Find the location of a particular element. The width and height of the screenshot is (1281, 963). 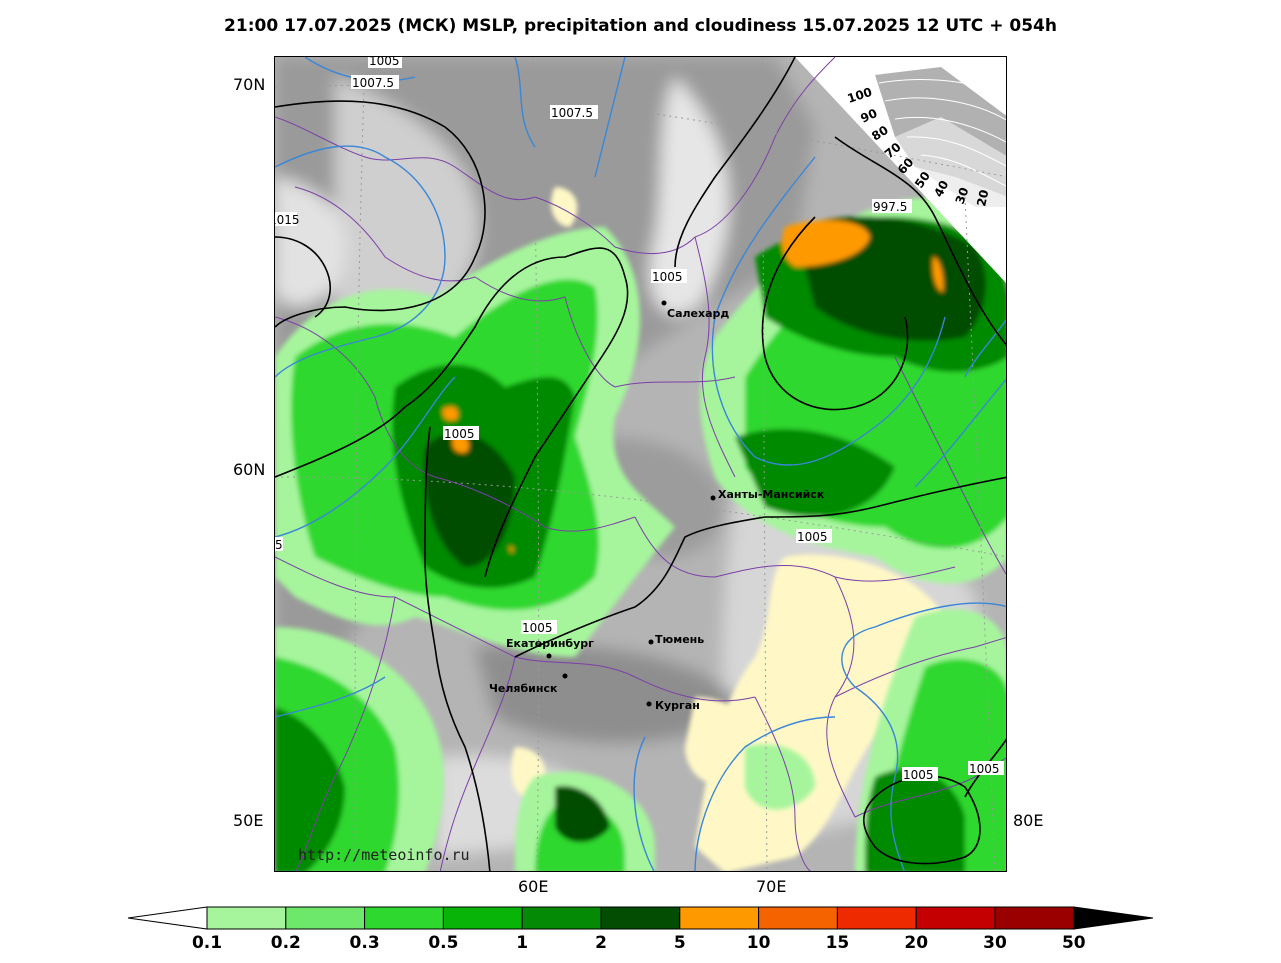

cloud-scale-label: 90 is located at coordinates (868, 116).